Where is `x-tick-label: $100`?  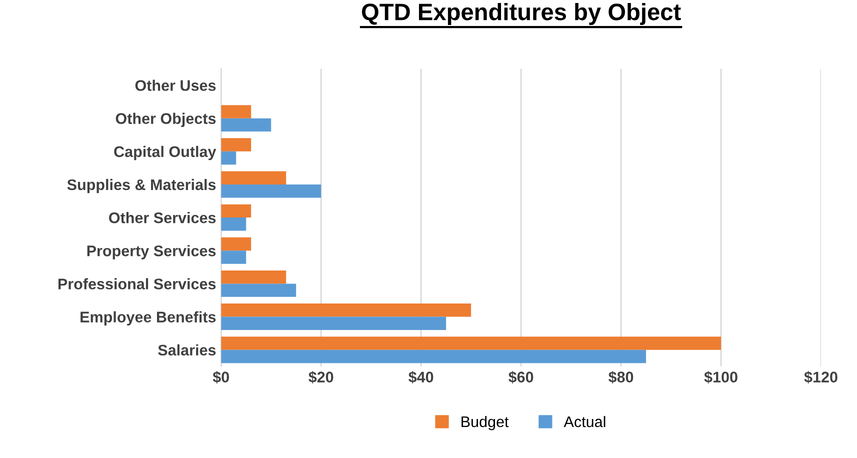
x-tick-label: $100 is located at coordinates (721, 377).